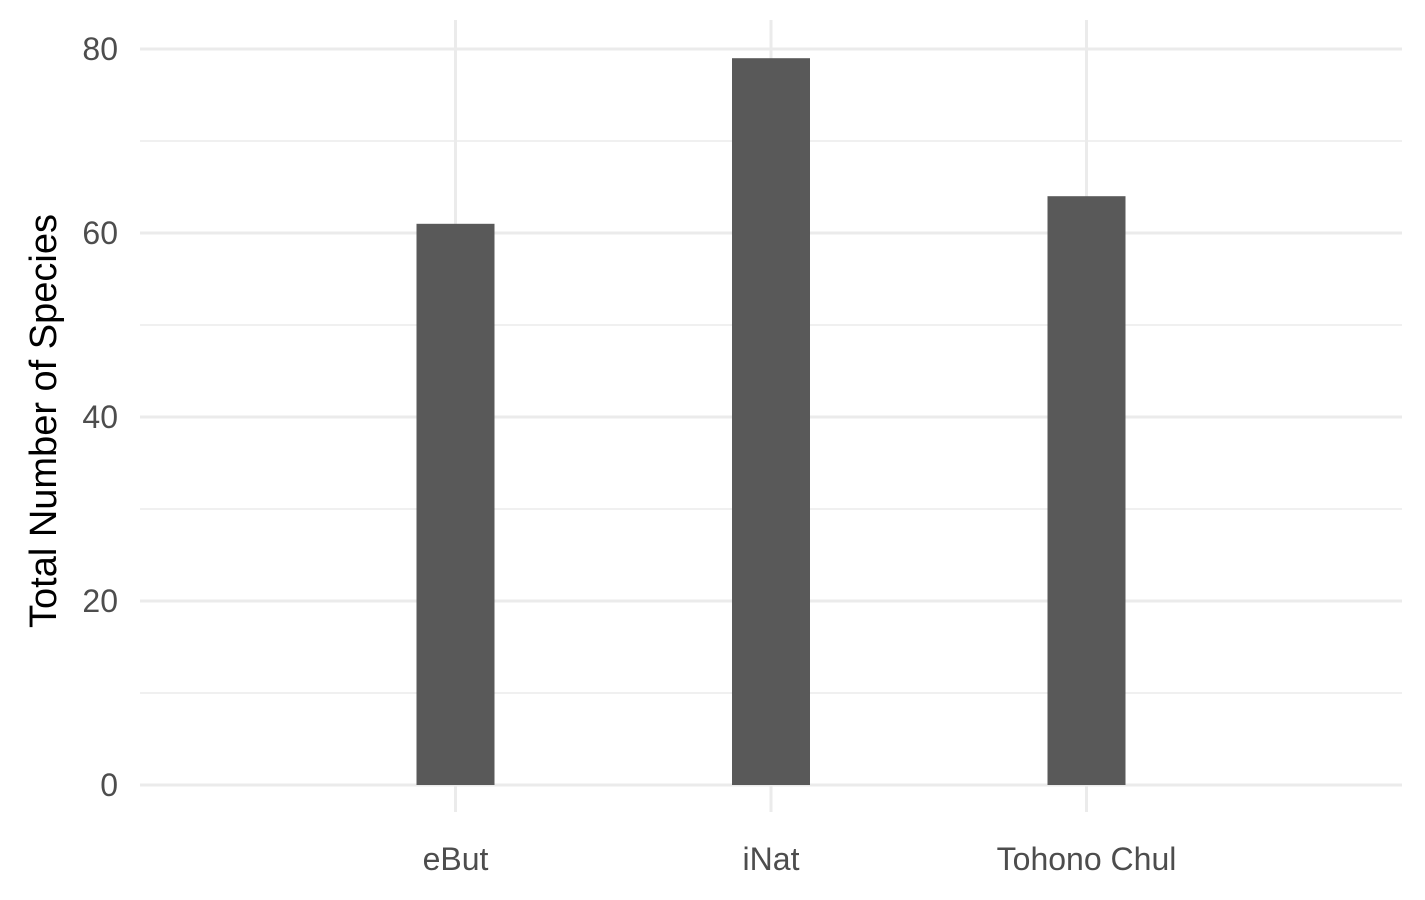  Describe the element at coordinates (1087, 859) in the screenshot. I see `x-tick-label: Tohono Chul` at that location.